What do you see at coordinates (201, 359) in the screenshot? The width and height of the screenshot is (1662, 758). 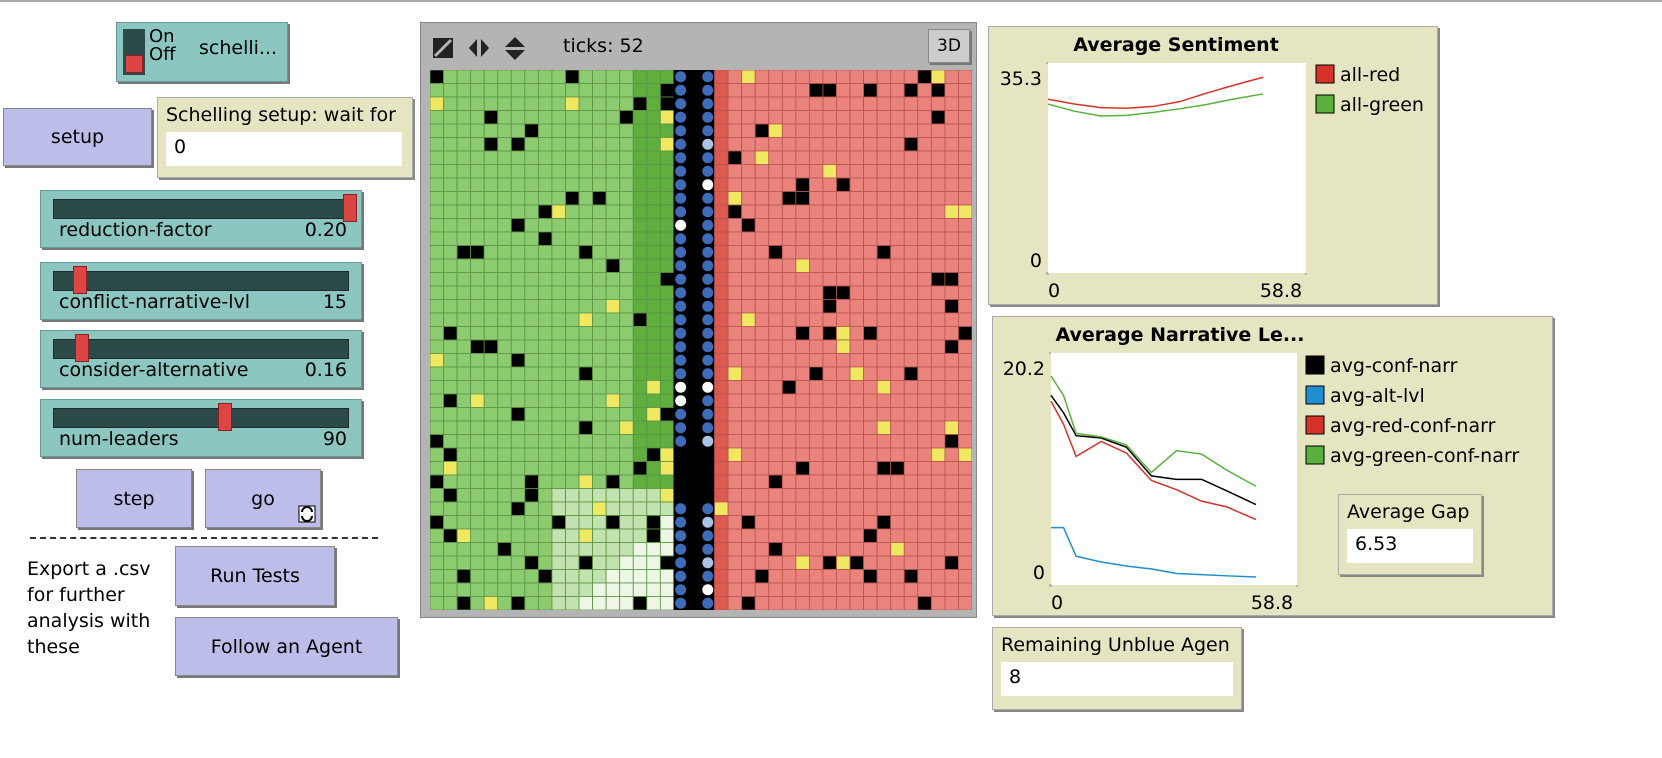 I see `slider: consider-alternative 0.16` at bounding box center [201, 359].